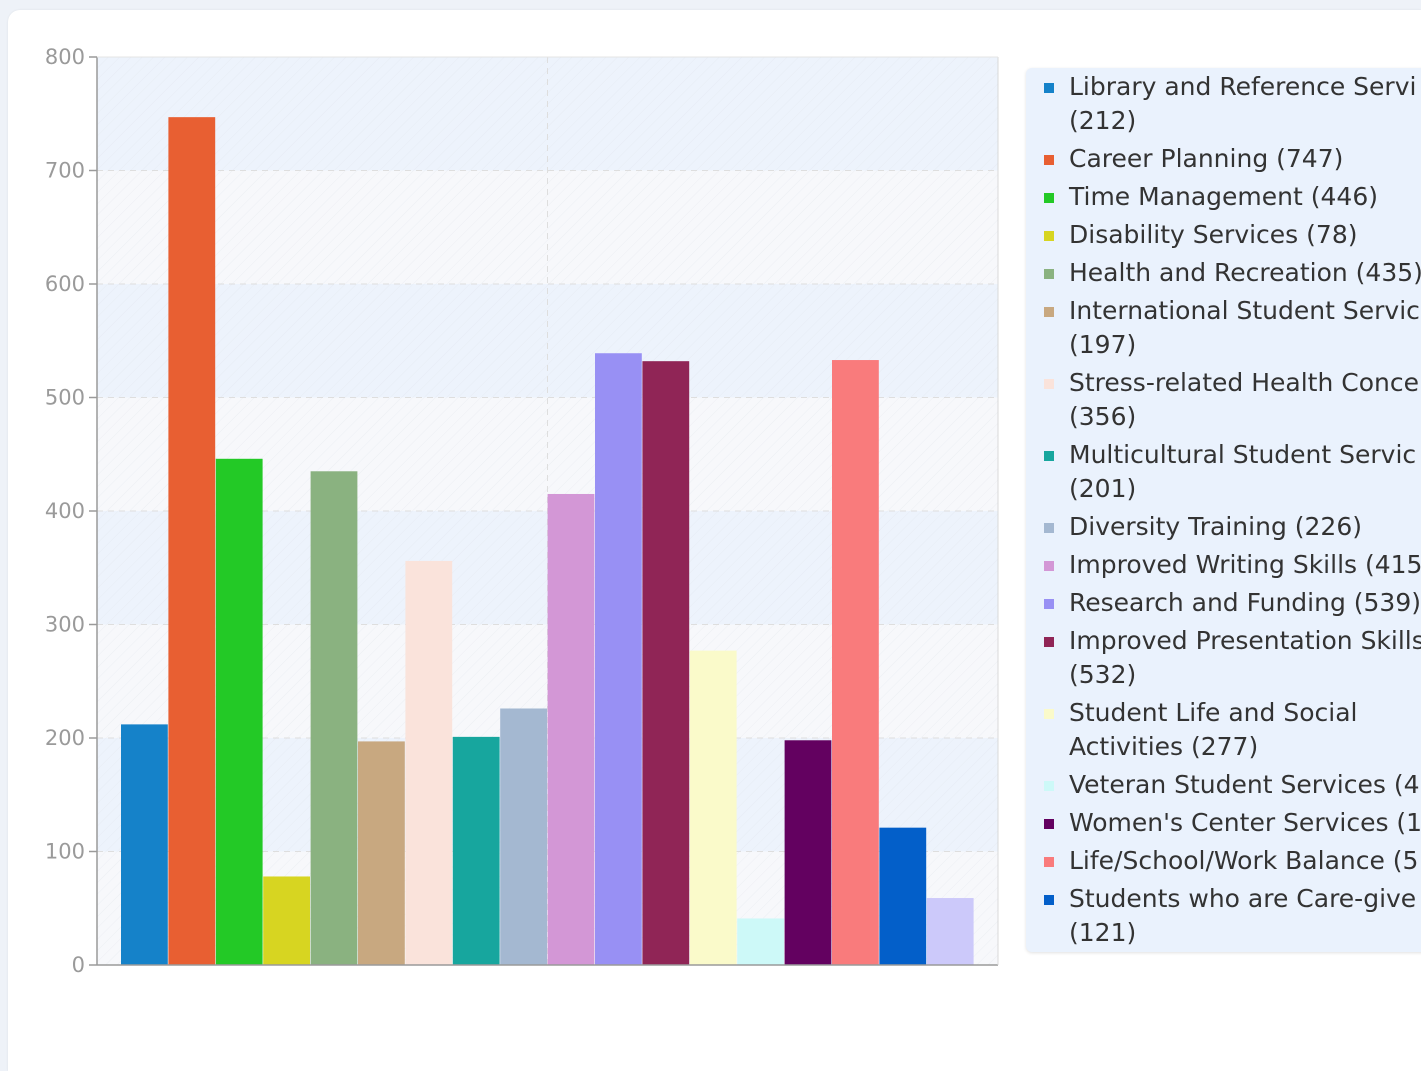  What do you see at coordinates (78, 965) in the screenshot?
I see `y-tick-label: 0` at bounding box center [78, 965].